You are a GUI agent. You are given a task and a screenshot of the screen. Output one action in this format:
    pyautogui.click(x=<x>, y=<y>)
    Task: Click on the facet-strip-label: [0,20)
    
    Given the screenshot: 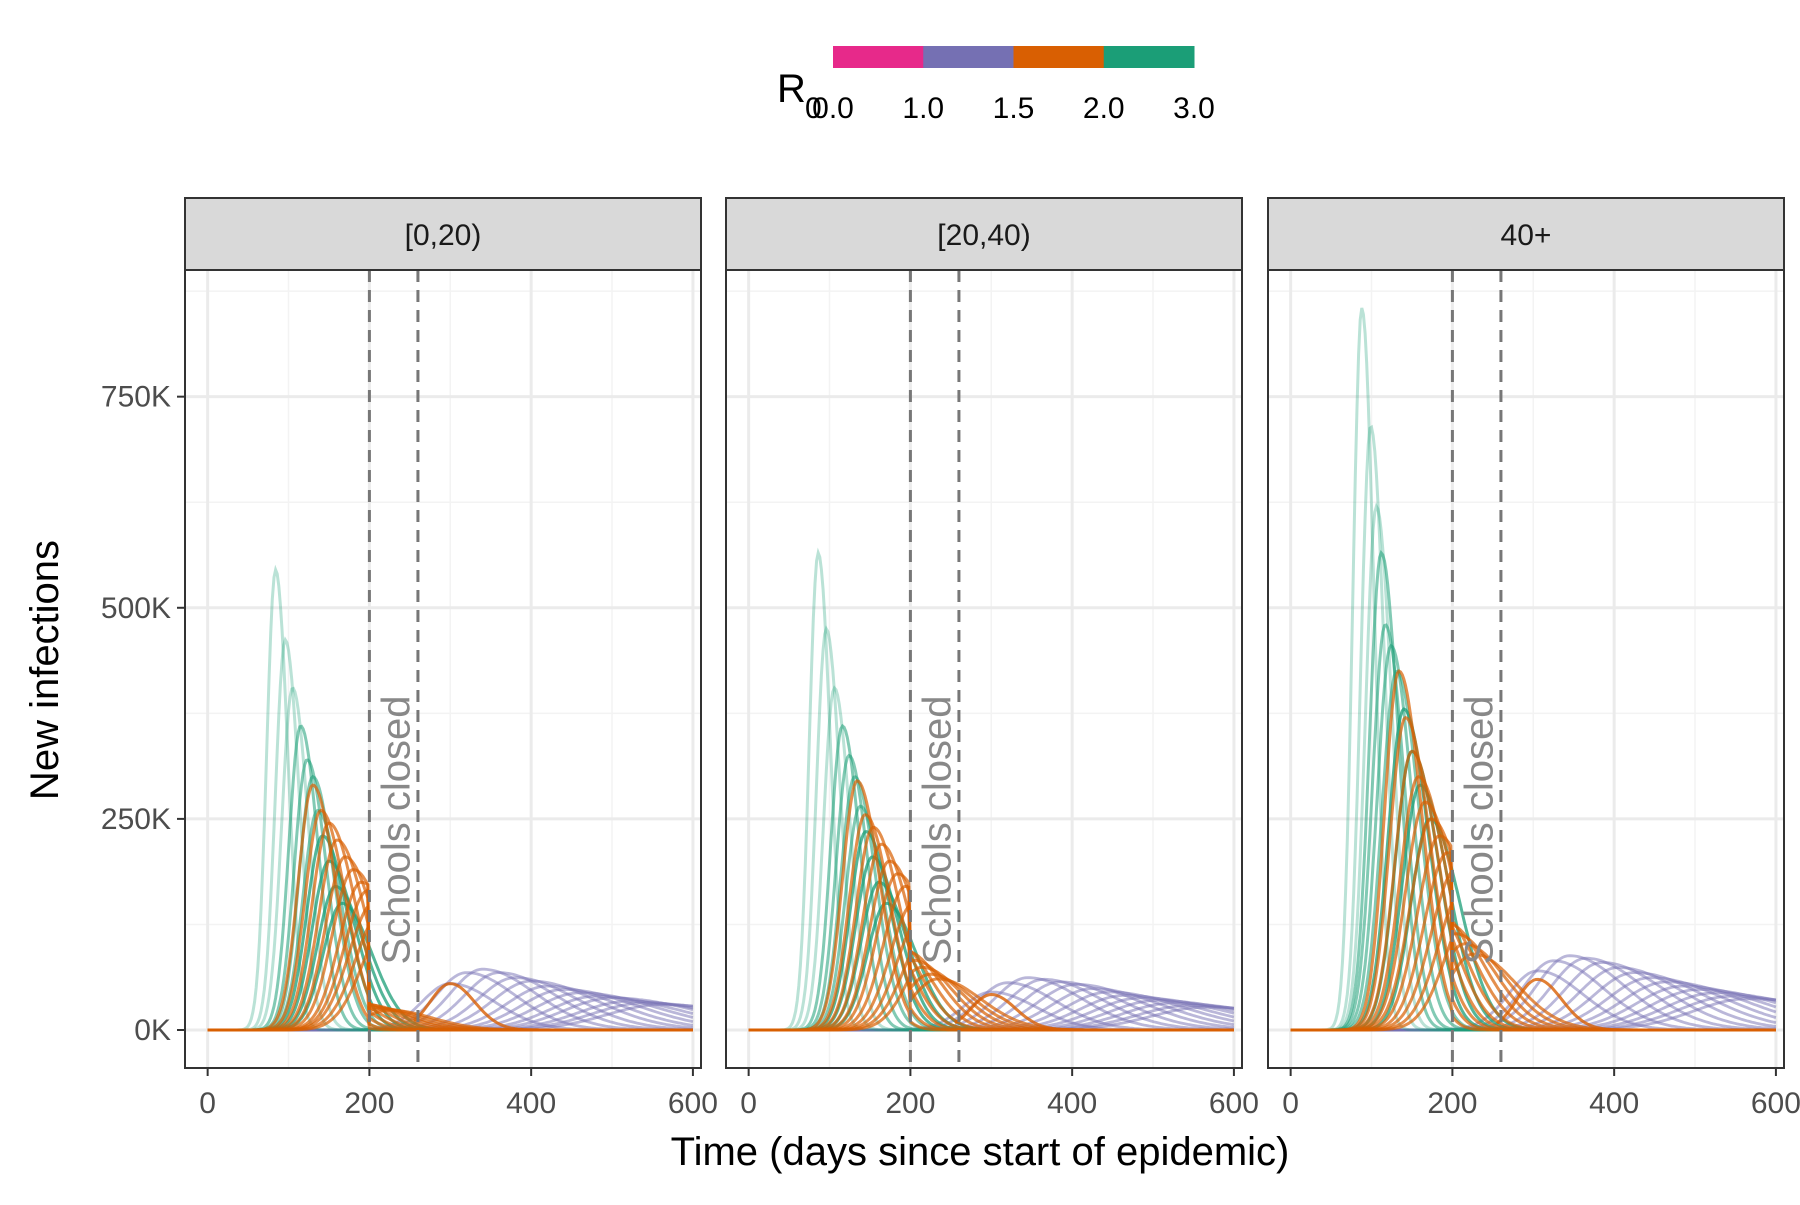 What is the action you would take?
    pyautogui.click(x=443, y=235)
    